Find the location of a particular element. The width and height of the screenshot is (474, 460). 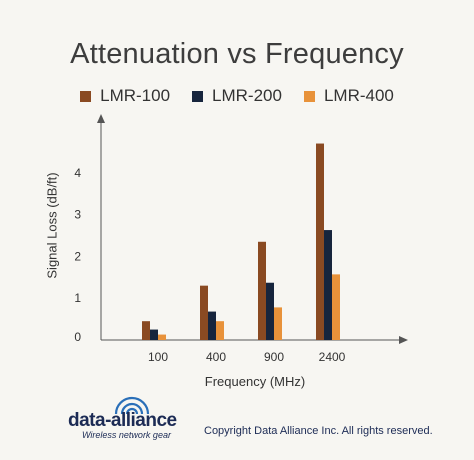

x-tick-label: 900 is located at coordinates (274, 357).